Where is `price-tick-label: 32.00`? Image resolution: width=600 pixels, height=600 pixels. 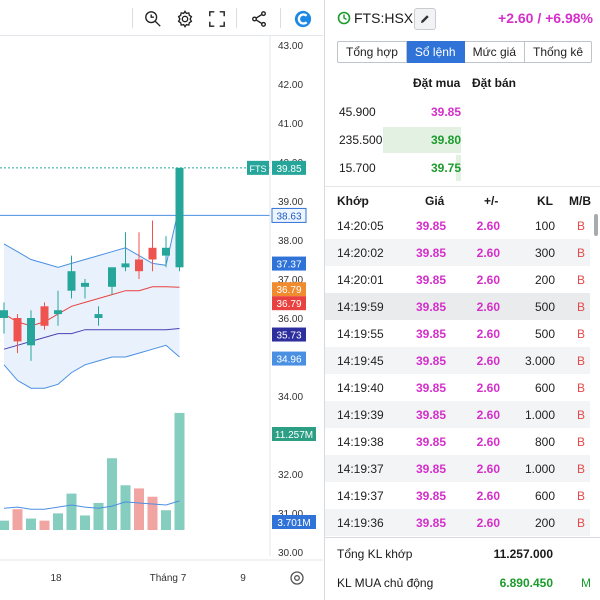
price-tick-label: 32.00 is located at coordinates (290, 475).